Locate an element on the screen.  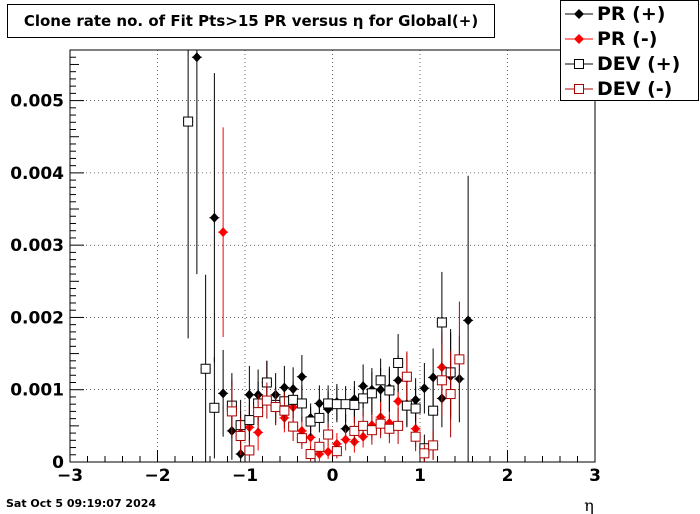
legend-entry-pr-plus: PR (+) is located at coordinates (629, 14).